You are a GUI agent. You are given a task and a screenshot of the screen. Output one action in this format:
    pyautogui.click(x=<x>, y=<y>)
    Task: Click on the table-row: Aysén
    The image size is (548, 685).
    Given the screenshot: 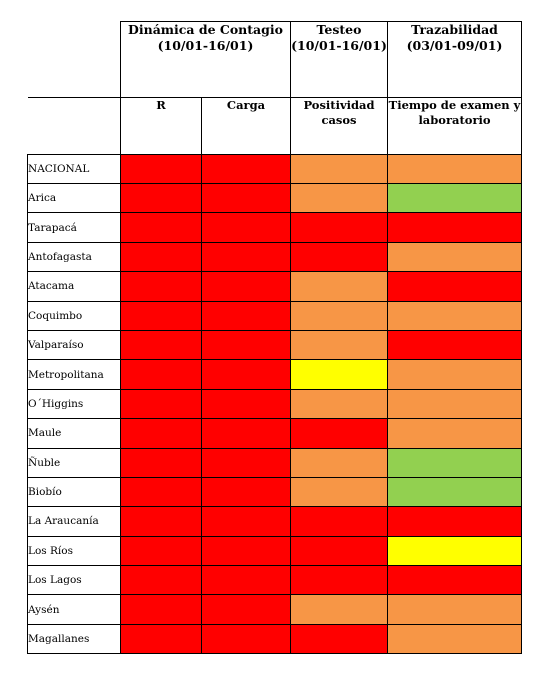 What is the action you would take?
    pyautogui.click(x=274, y=609)
    